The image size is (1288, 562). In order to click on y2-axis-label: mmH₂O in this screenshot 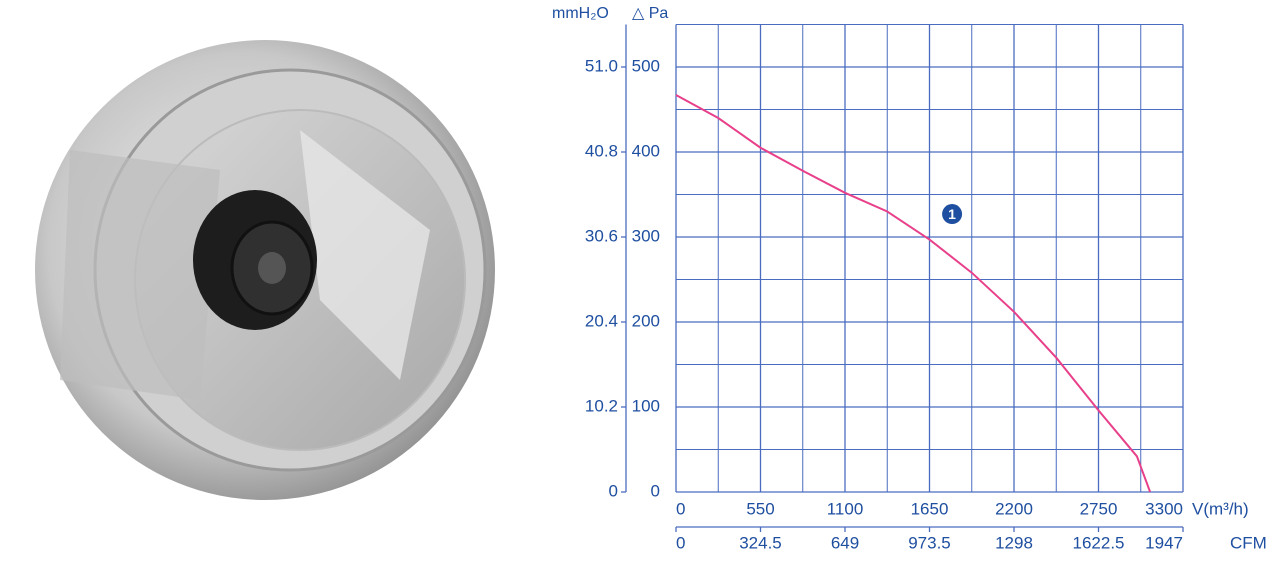, I will do `click(580, 13)`.